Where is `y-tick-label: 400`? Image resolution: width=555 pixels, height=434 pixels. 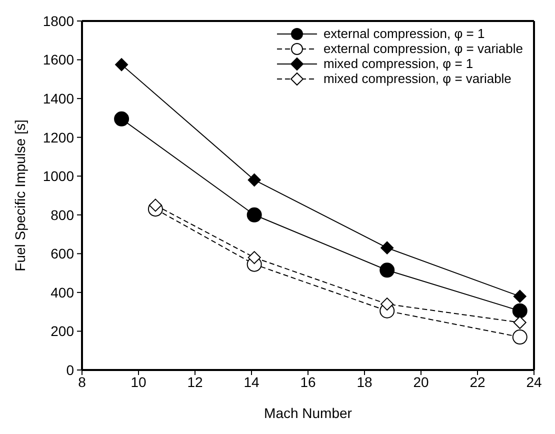
y-tick-label: 400 is located at coordinates (62, 292).